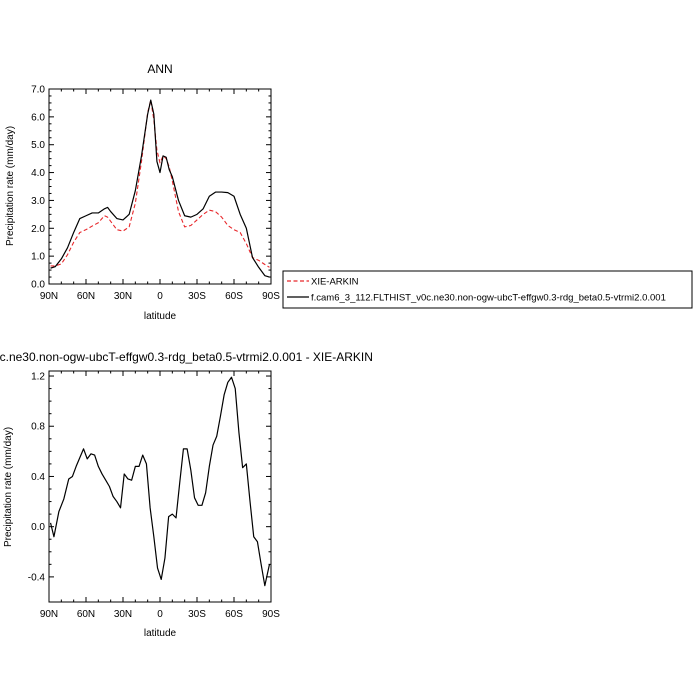  Describe the element at coordinates (197, 296) in the screenshot. I see `top-x-tick-label: 30S` at that location.